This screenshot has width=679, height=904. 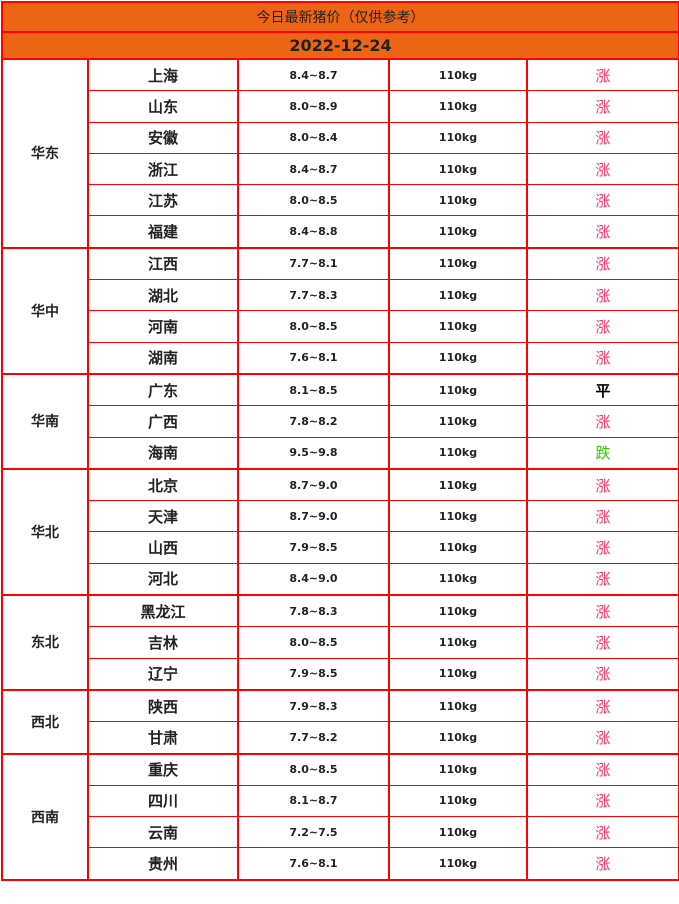 I want to click on table-row: 辽宁 7.9~8.5 110kg 涨, so click(x=340, y=674).